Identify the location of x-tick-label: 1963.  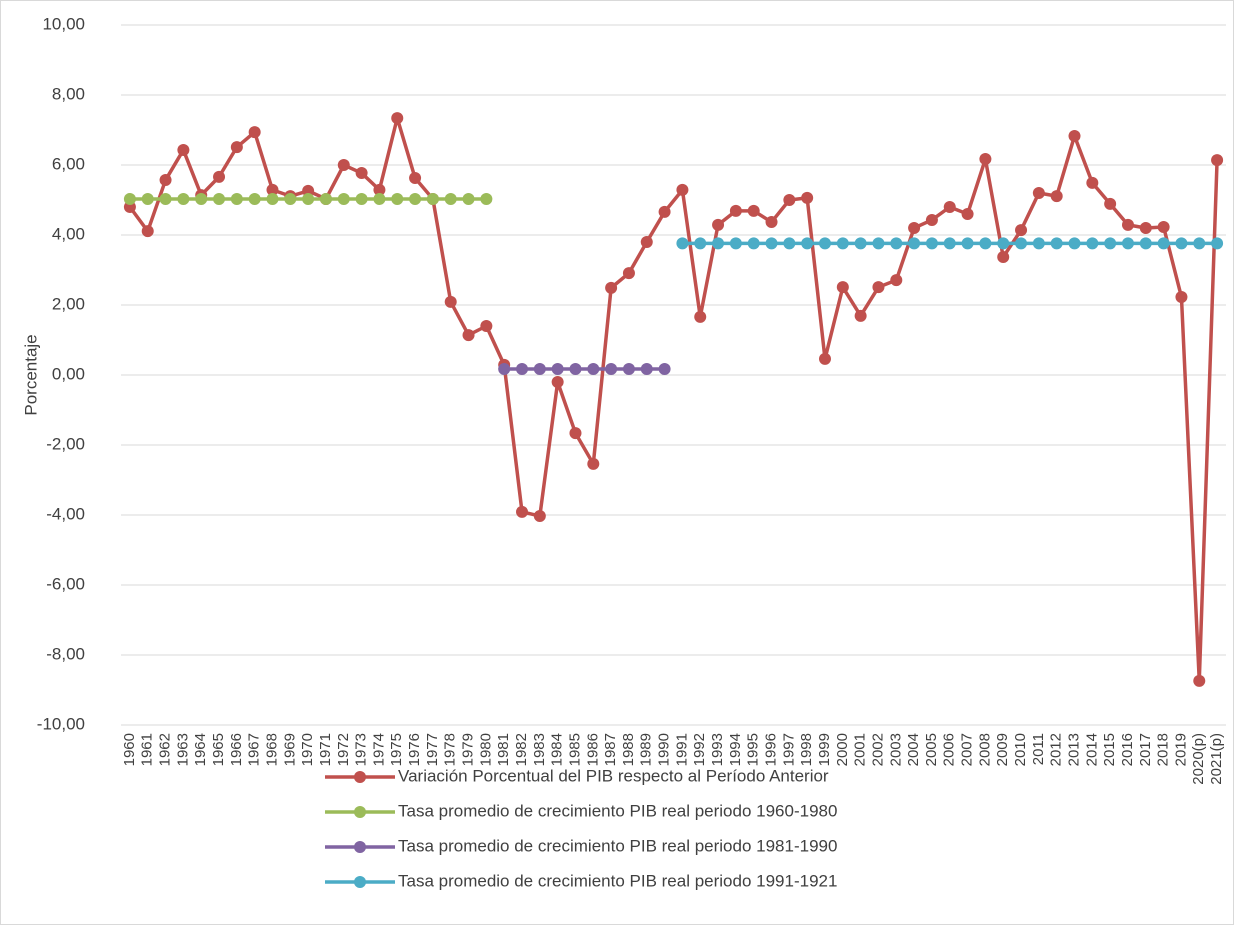
(182, 749).